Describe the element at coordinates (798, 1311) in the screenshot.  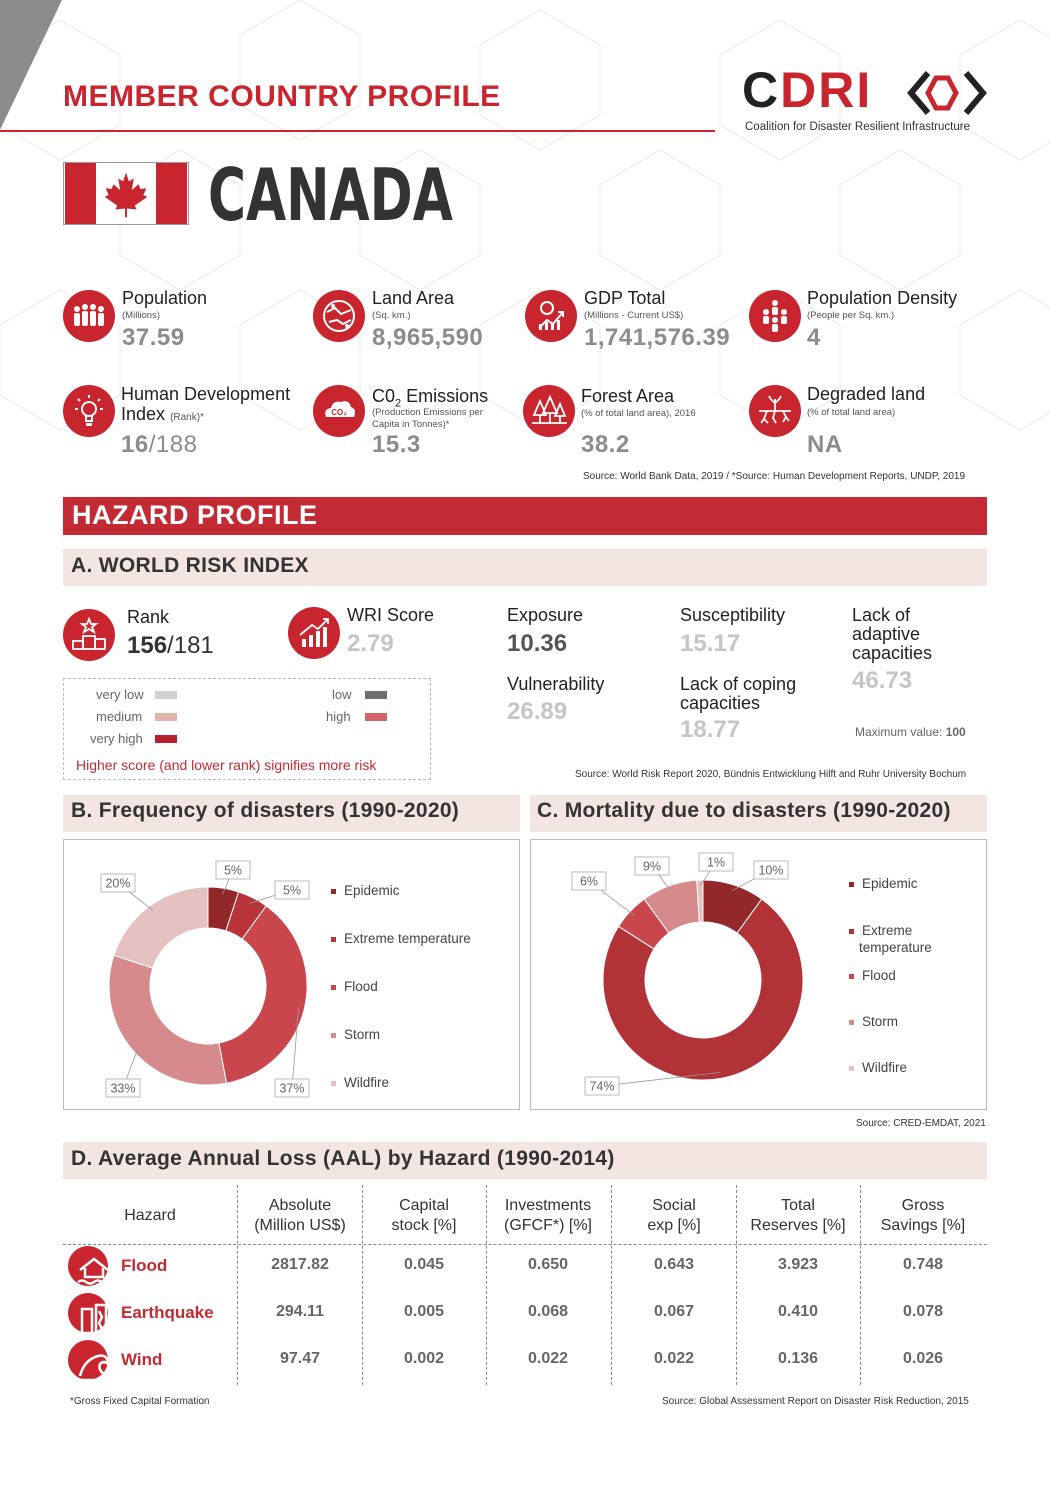
I see `aal-earthquake-reserves: 0.410` at that location.